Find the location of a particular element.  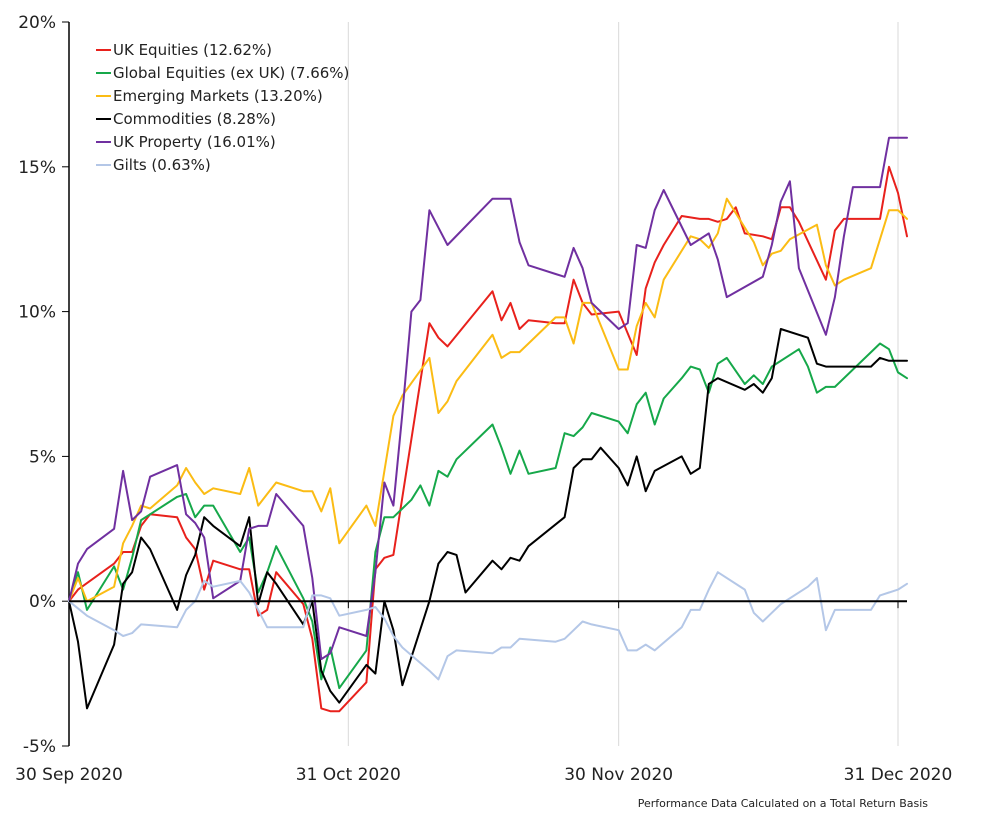

y-tick-label: 15% is located at coordinates (37, 168).